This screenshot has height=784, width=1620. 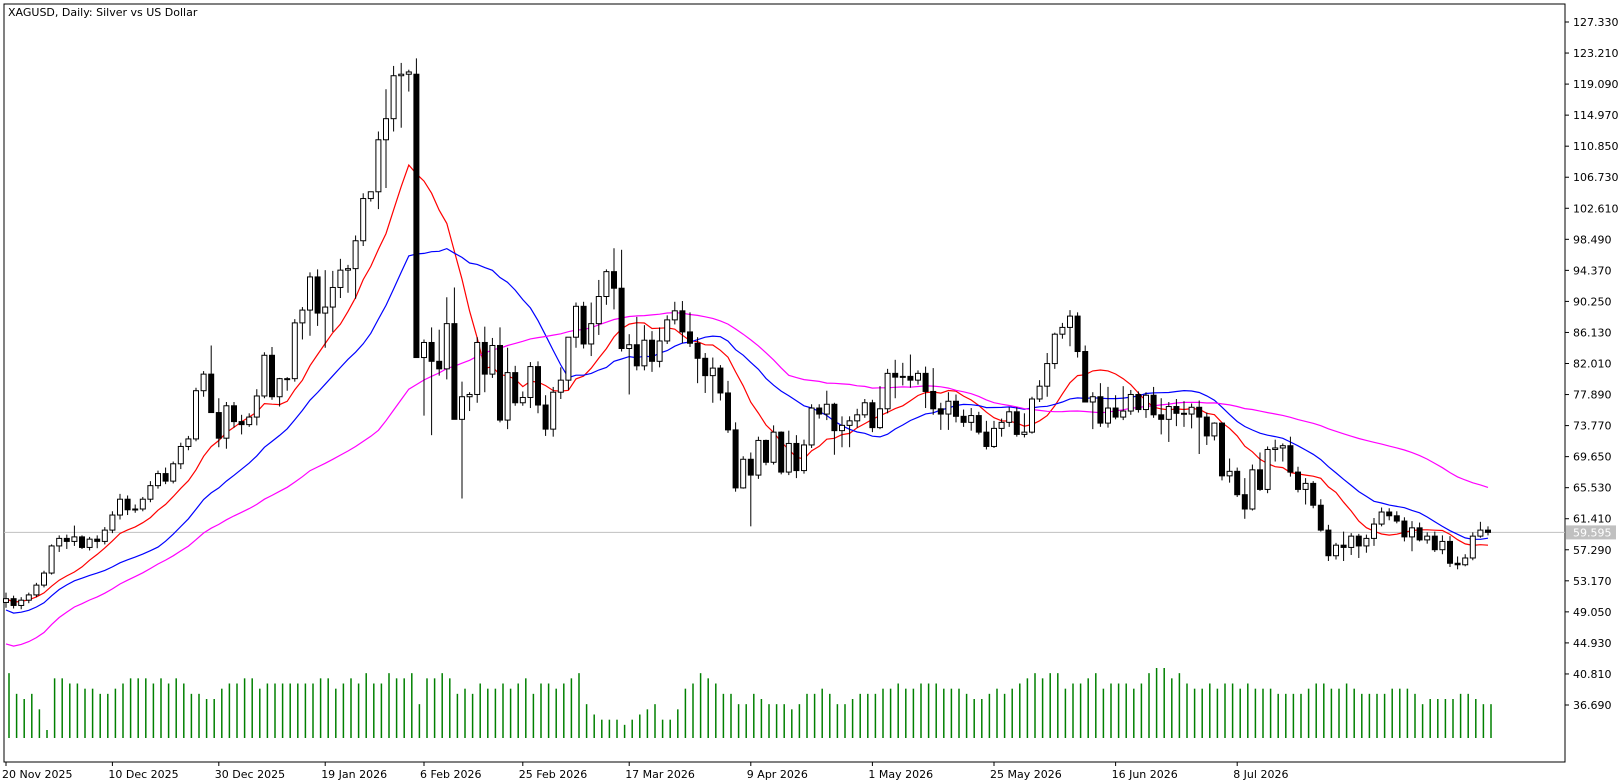 What do you see at coordinates (1592, 705) in the screenshot?
I see `y-tick-label: 36.690` at bounding box center [1592, 705].